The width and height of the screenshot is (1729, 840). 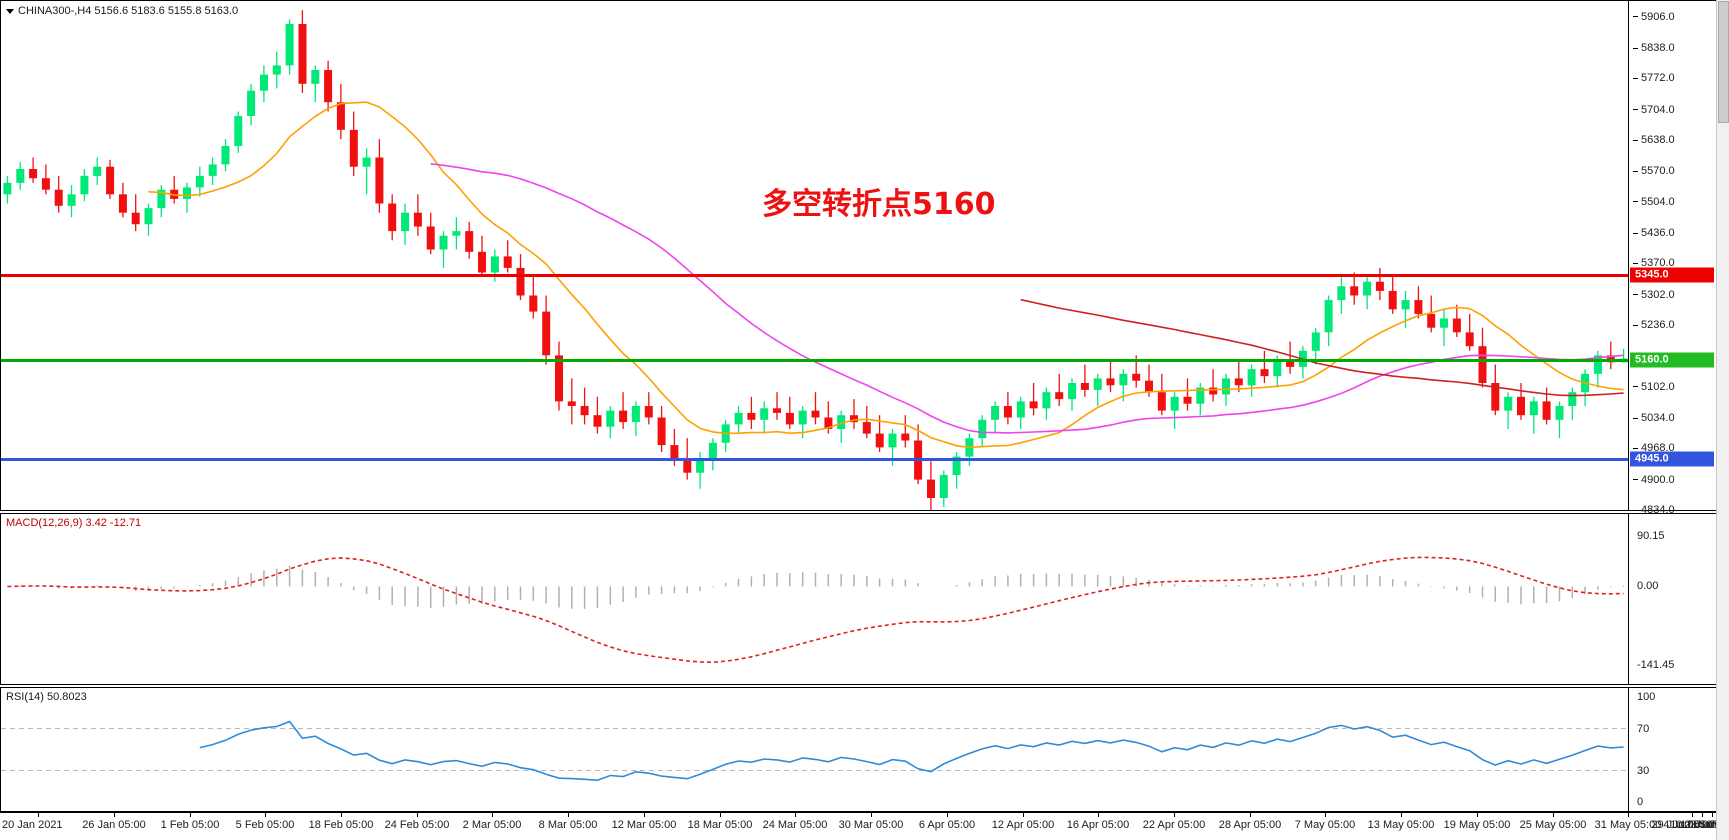 I want to click on time-axis-label: 31 May 05:00, so click(x=1628, y=825).